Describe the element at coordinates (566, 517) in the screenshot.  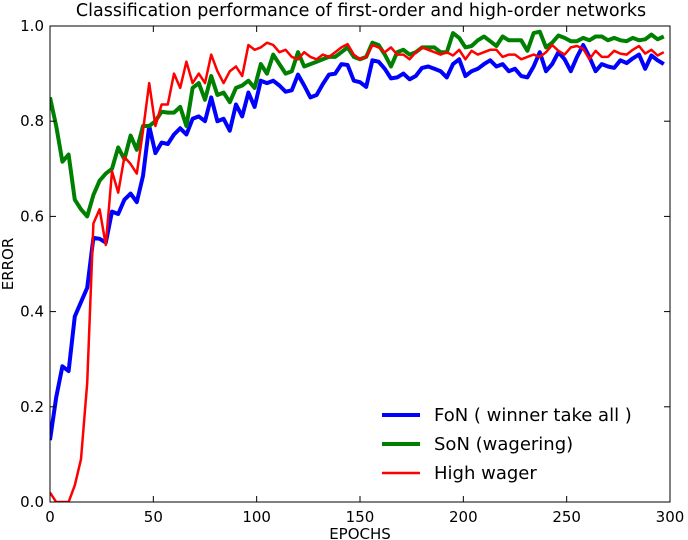
I see `x-tick-label: 250` at that location.